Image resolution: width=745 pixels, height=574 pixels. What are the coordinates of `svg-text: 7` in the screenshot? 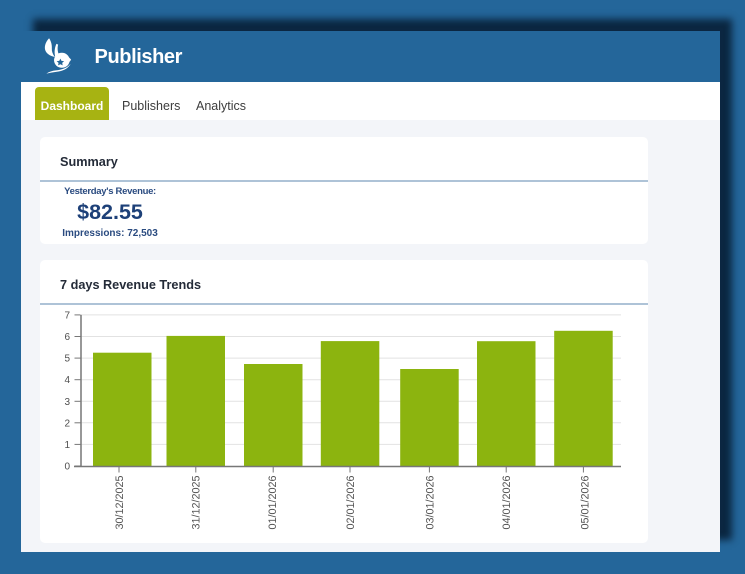 It's located at (67, 315).